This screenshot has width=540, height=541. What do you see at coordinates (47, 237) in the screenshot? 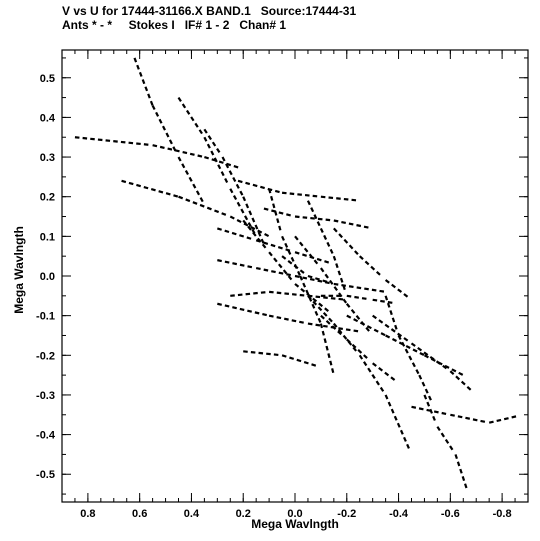
I see `y-tick-label: 0.1` at bounding box center [47, 237].